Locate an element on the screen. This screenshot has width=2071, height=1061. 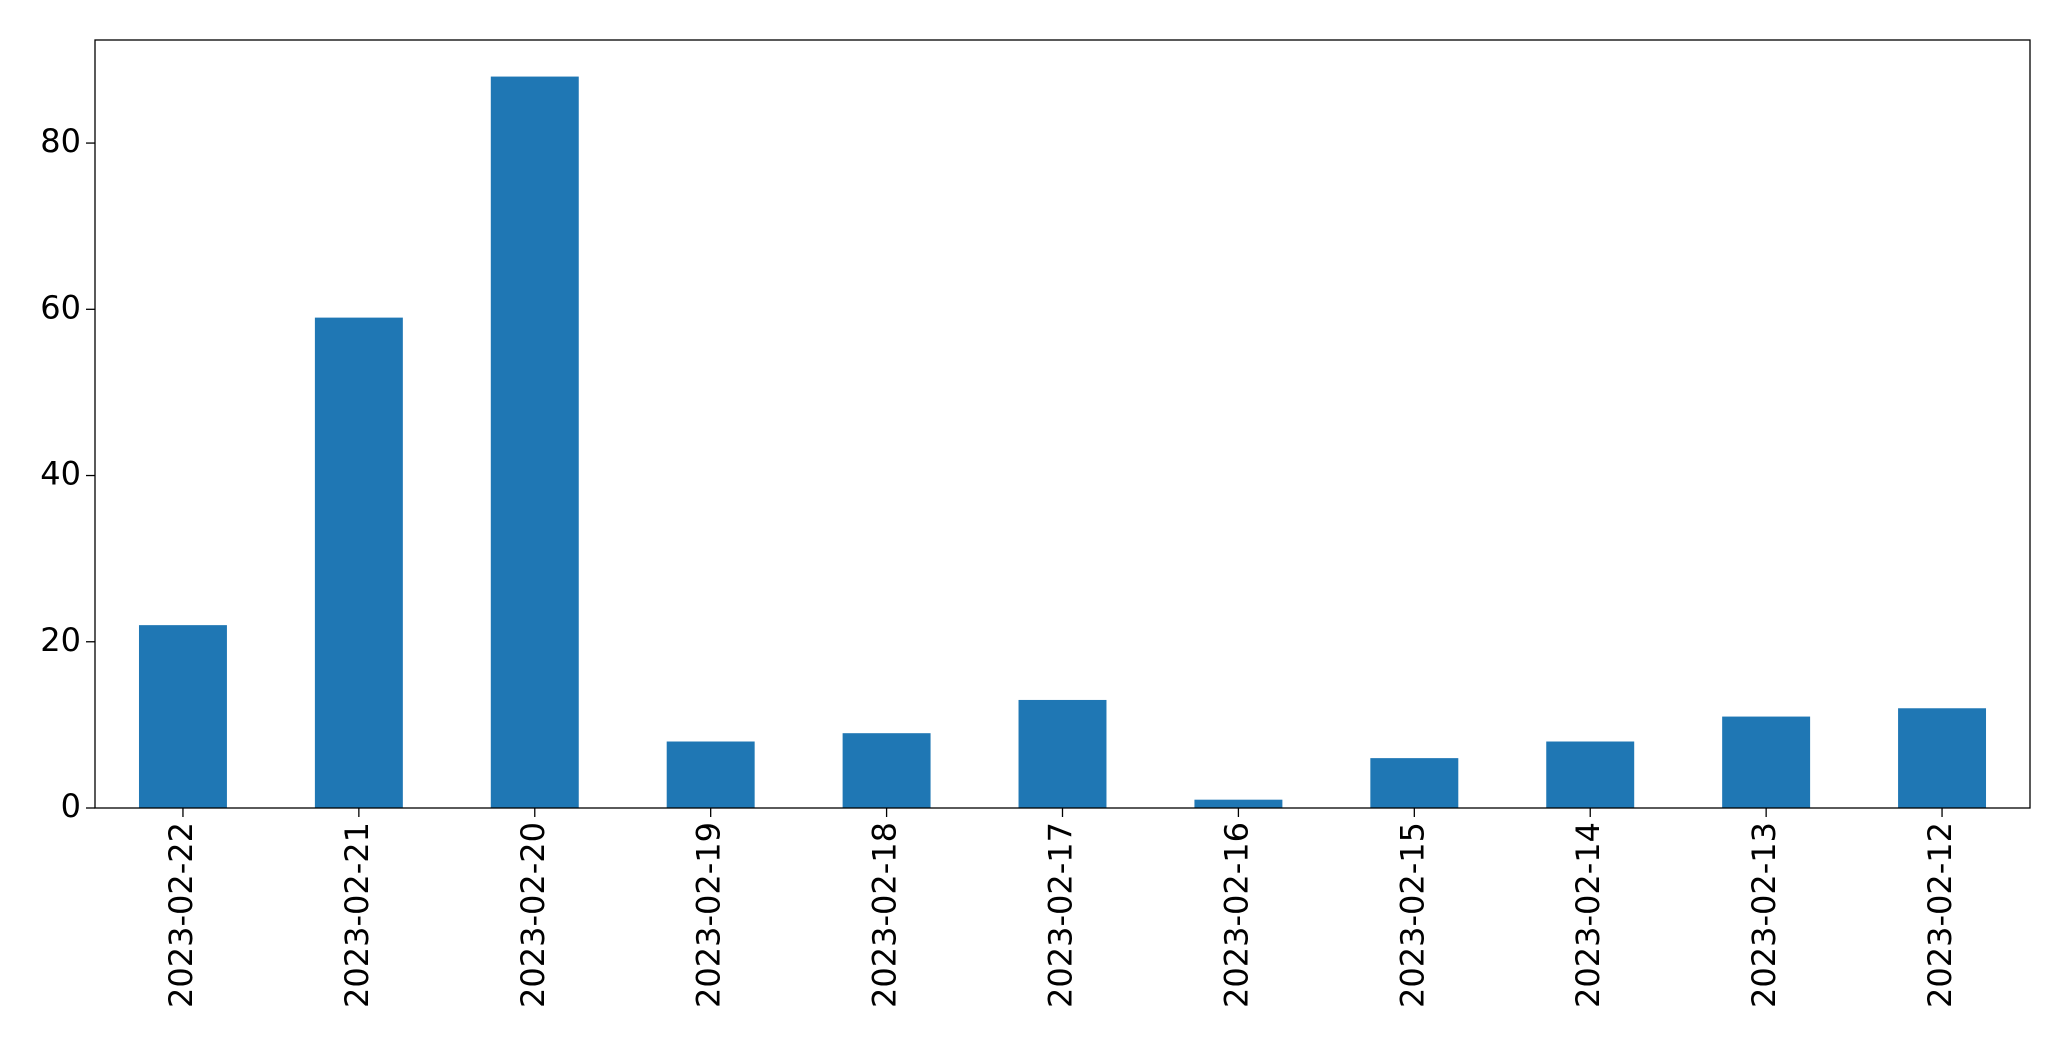
x-tick-label: 2023-02-18 is located at coordinates (885, 915).